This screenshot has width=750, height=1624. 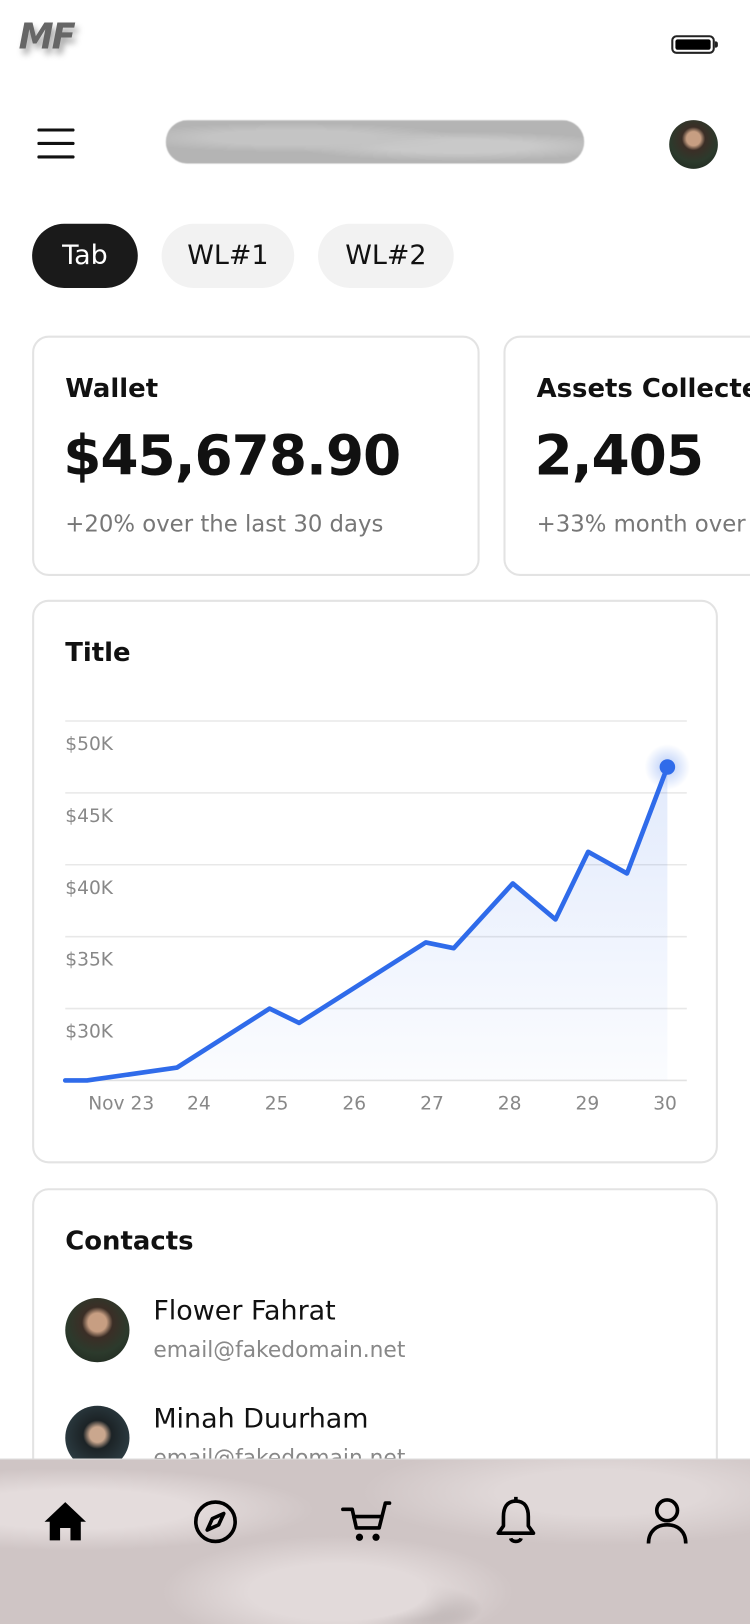 I want to click on y-tick-label: $30K, so click(x=89, y=1032).